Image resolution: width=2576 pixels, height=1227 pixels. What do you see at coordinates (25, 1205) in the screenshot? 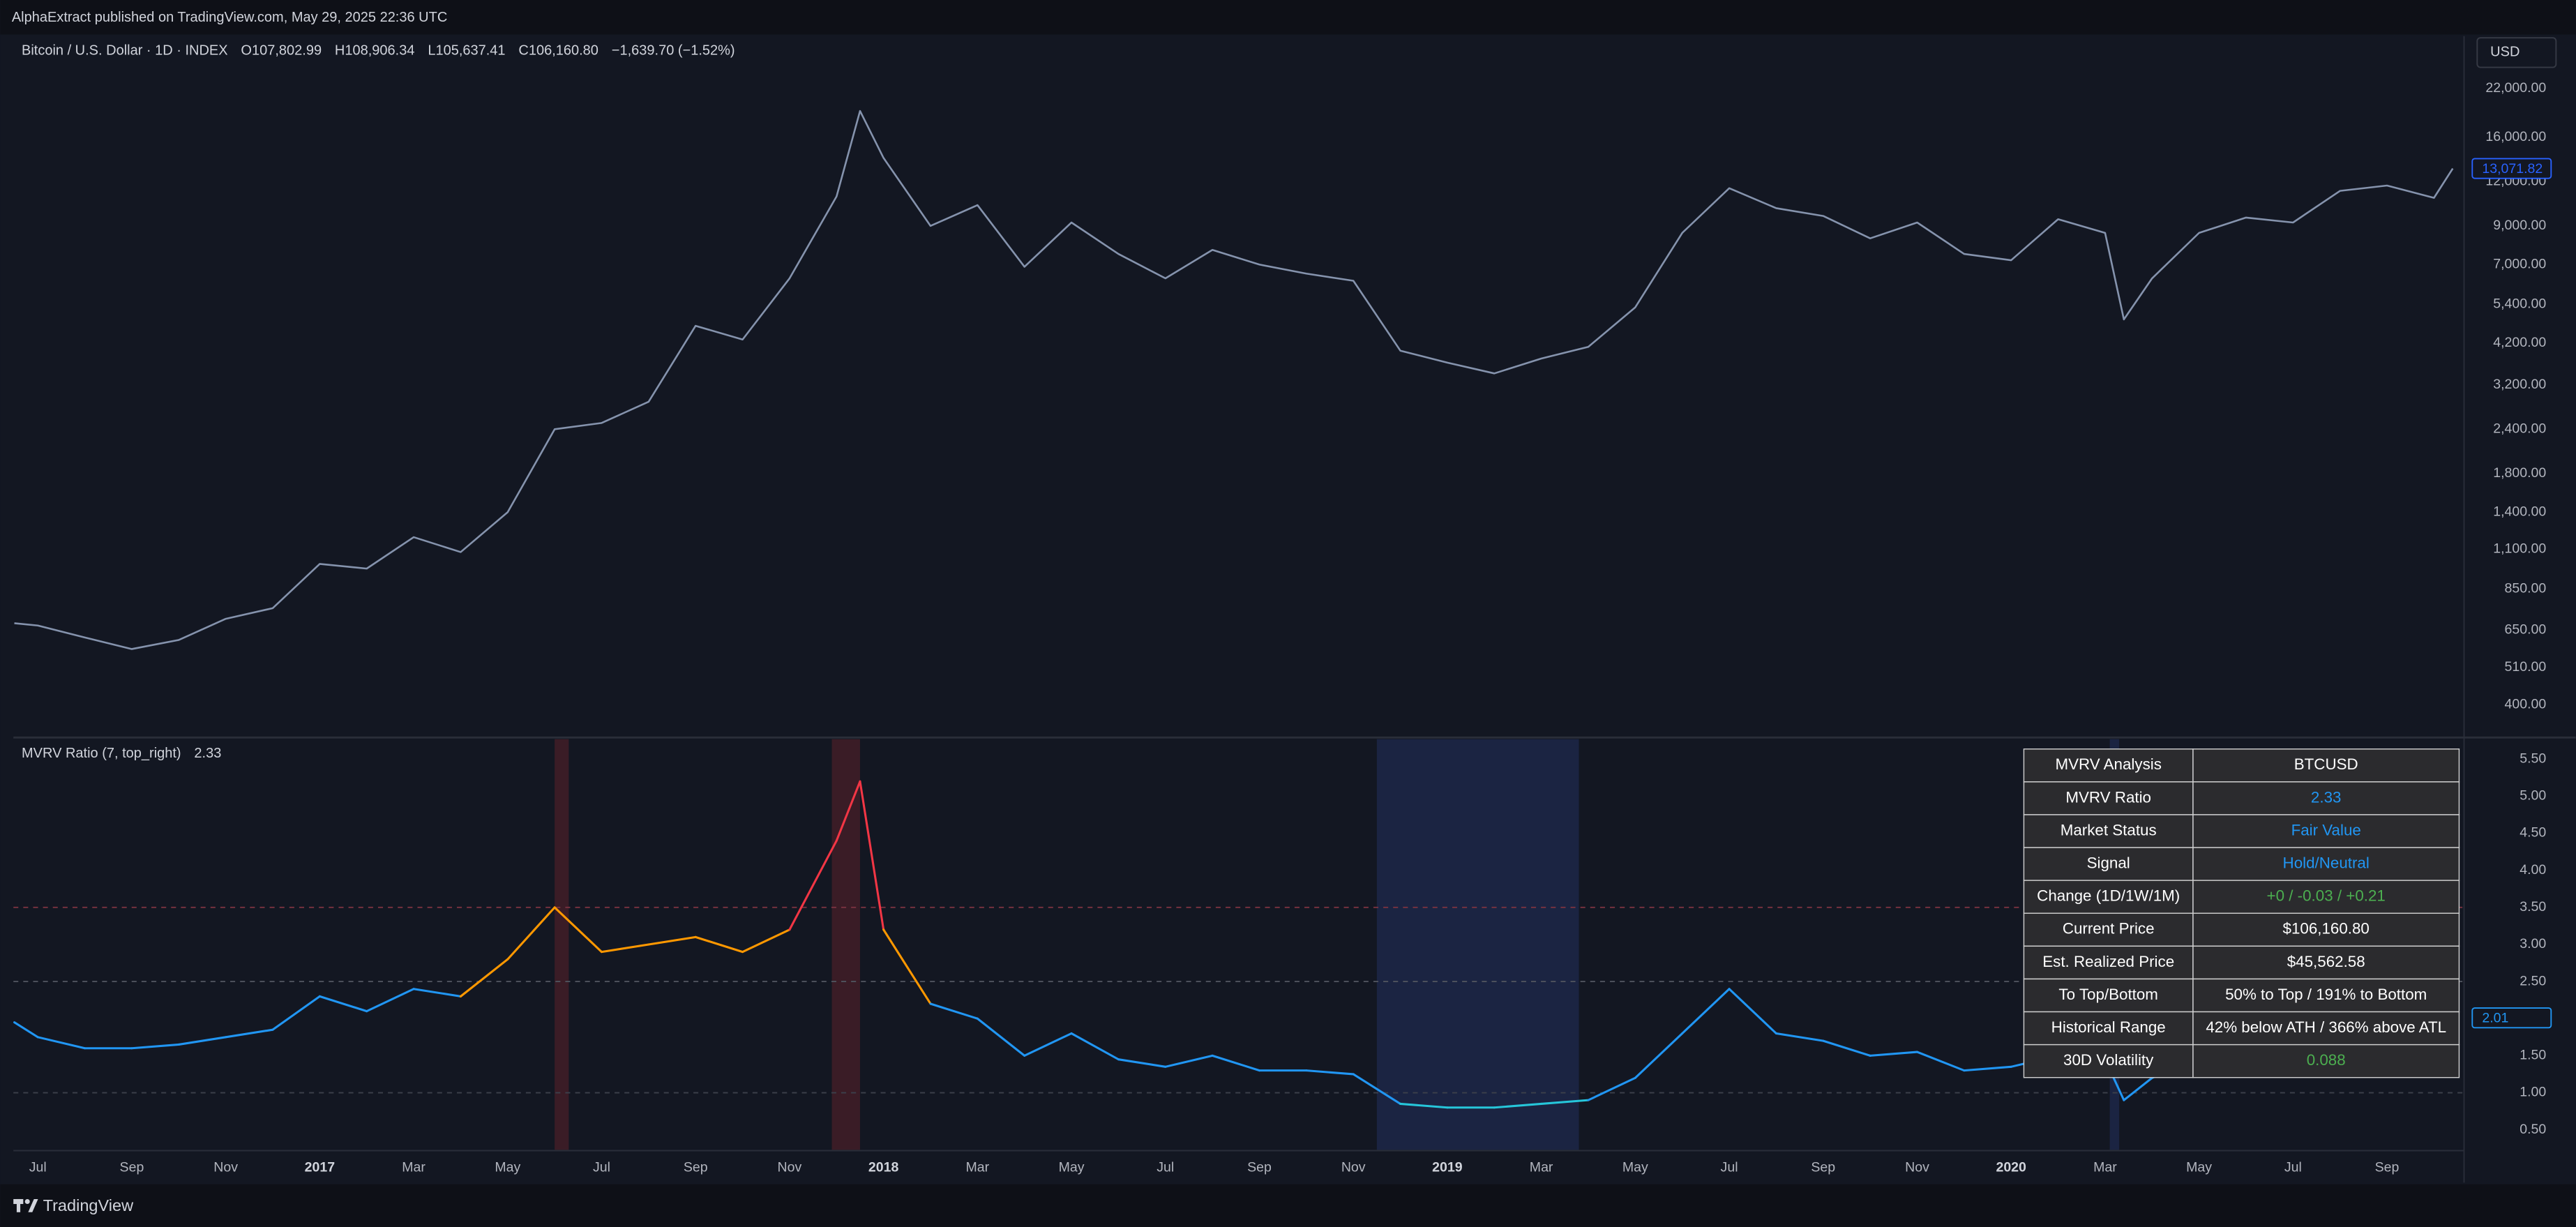
I see `tradingview-logo` at bounding box center [25, 1205].